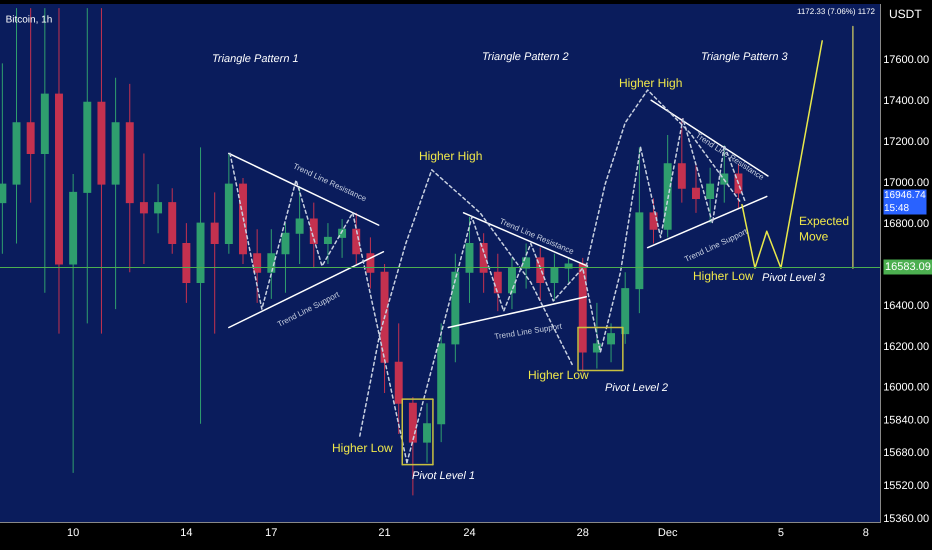 This screenshot has height=550, width=932. What do you see at coordinates (906, 346) in the screenshot?
I see `y-tick-label: 16200.00` at bounding box center [906, 346].